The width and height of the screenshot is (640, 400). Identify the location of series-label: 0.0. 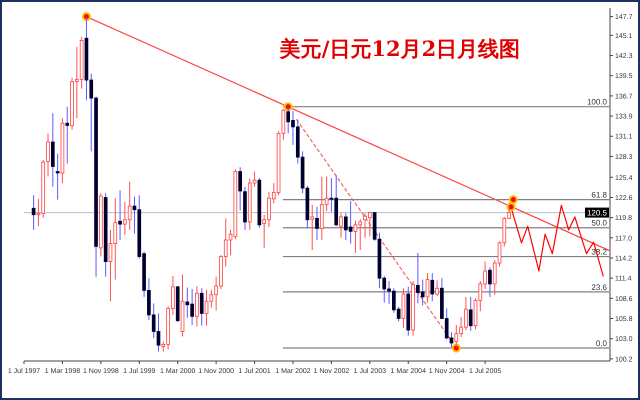
(602, 343).